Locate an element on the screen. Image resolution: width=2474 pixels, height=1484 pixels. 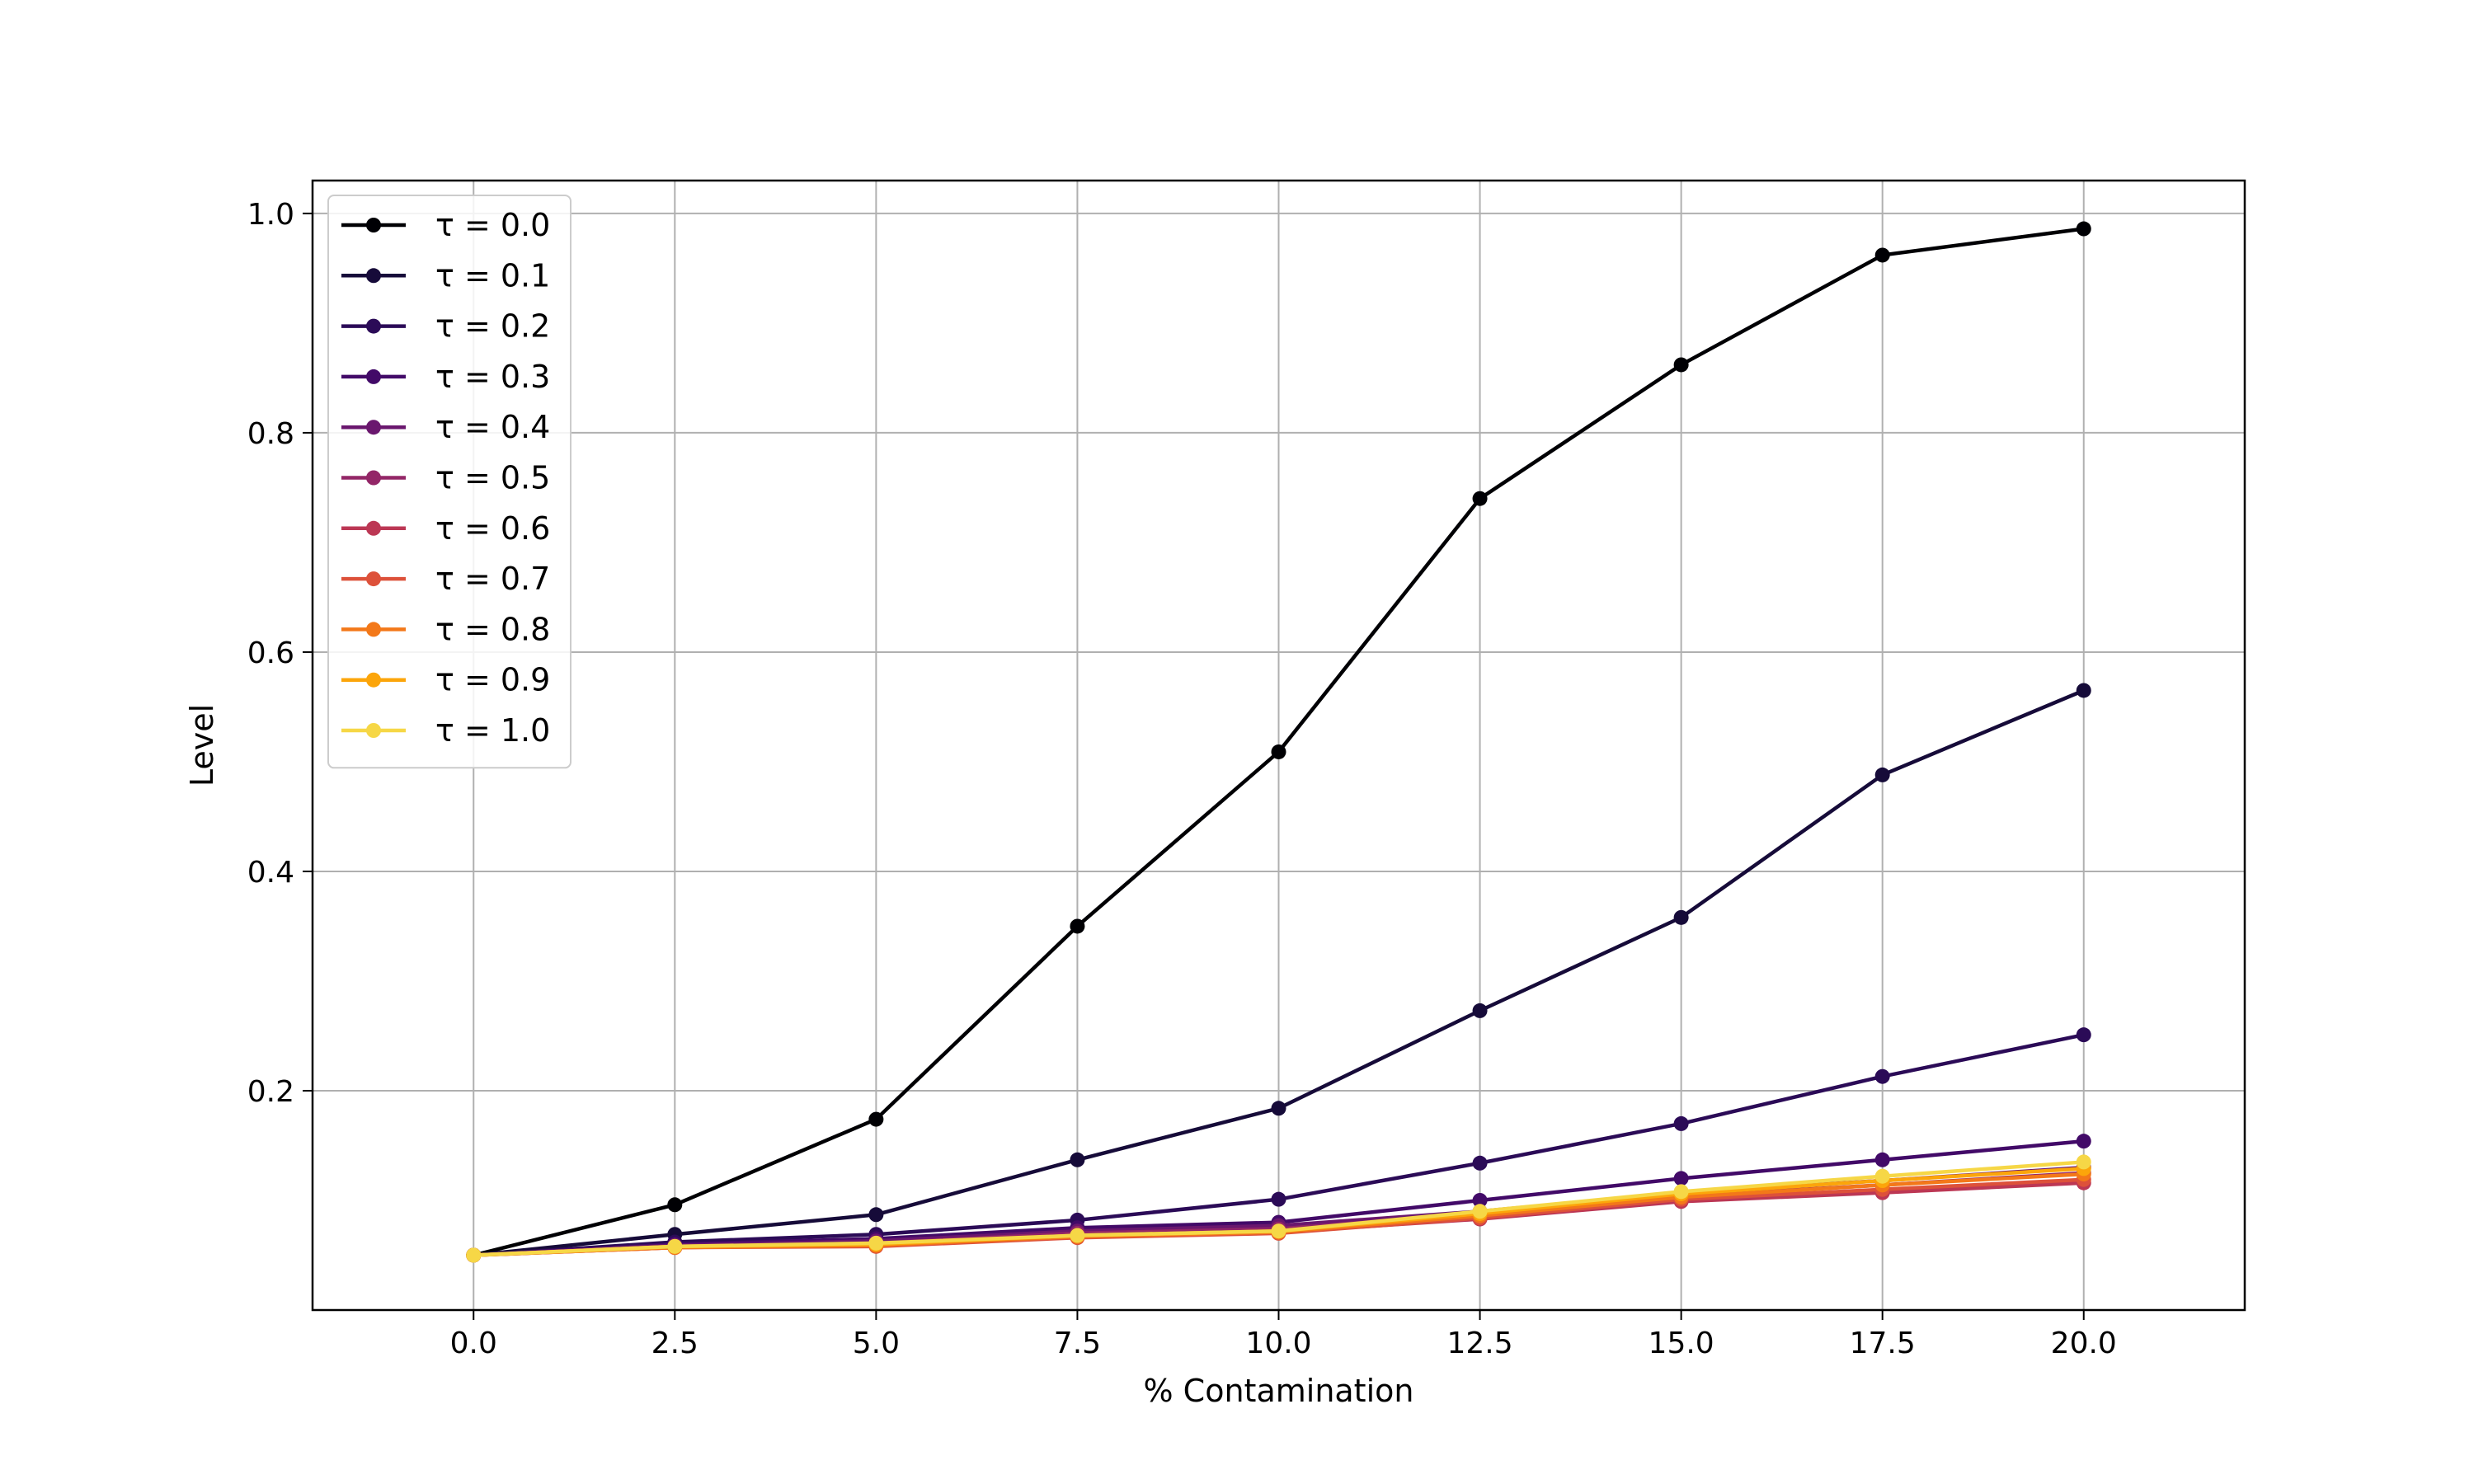
x-tick-label: 7.5 is located at coordinates (1077, 1343).